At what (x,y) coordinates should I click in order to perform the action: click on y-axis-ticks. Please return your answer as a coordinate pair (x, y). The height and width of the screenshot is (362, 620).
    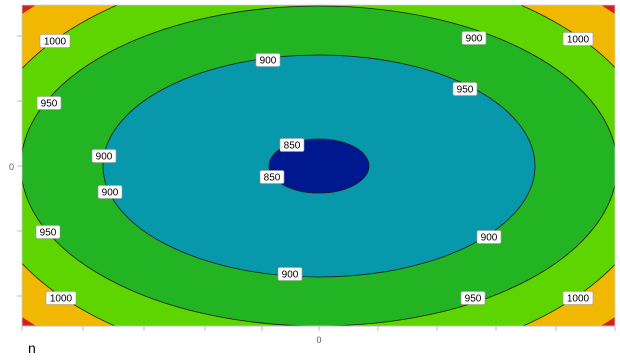
    Looking at the image, I should click on (19, 166).